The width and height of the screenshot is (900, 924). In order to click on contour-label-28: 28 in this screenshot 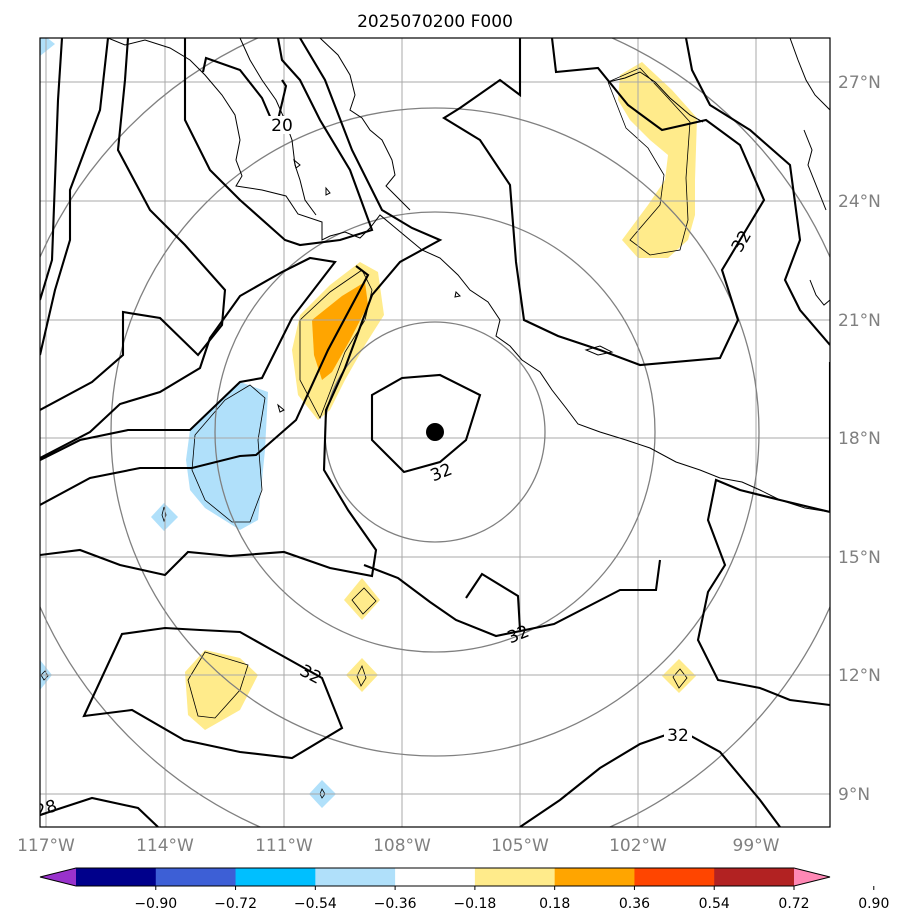, I will do `click(46, 809)`.